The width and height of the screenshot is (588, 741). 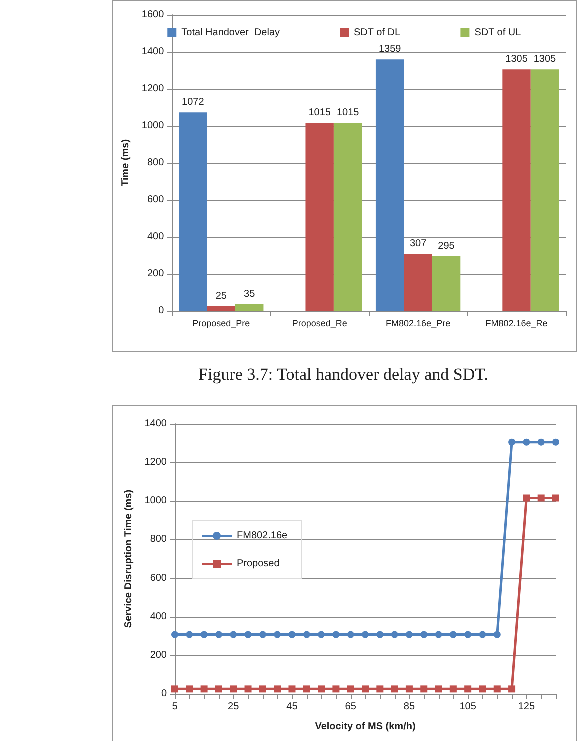 I want to click on x-tick-label: Proposed_Re, so click(x=320, y=323).